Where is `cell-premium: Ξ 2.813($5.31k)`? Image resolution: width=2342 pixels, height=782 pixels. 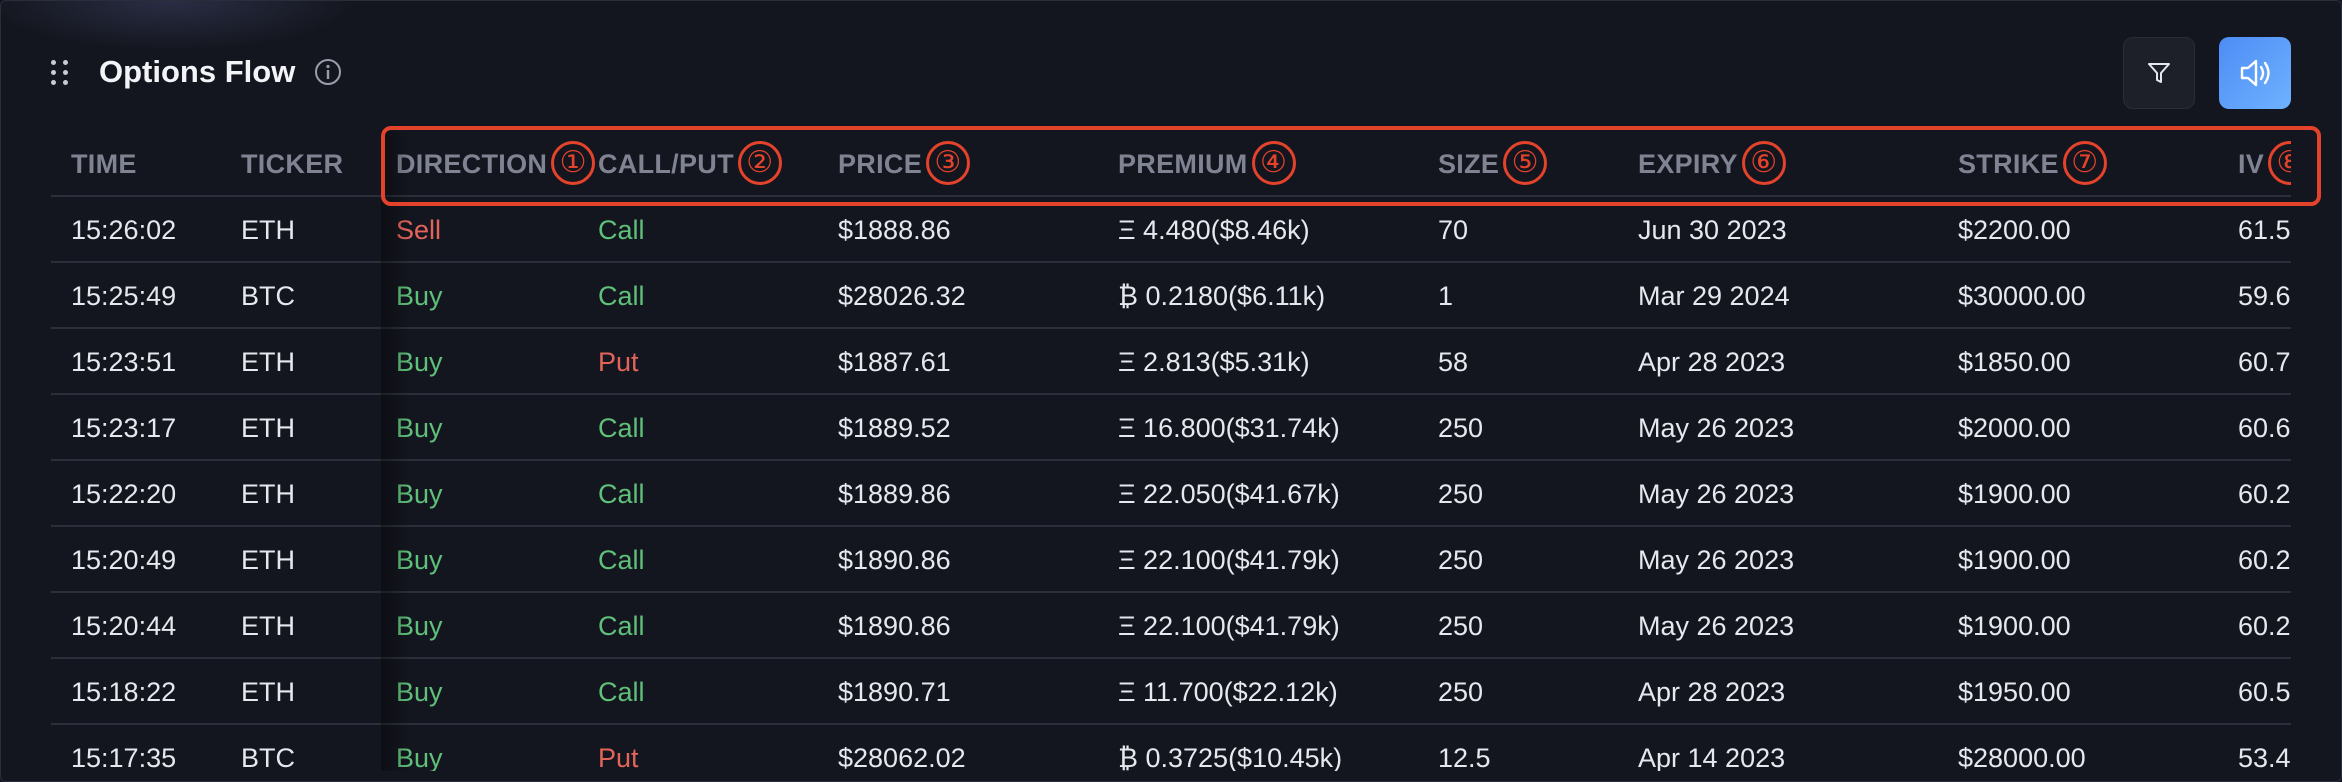 cell-premium: Ξ 2.813($5.31k) is located at coordinates (1214, 362).